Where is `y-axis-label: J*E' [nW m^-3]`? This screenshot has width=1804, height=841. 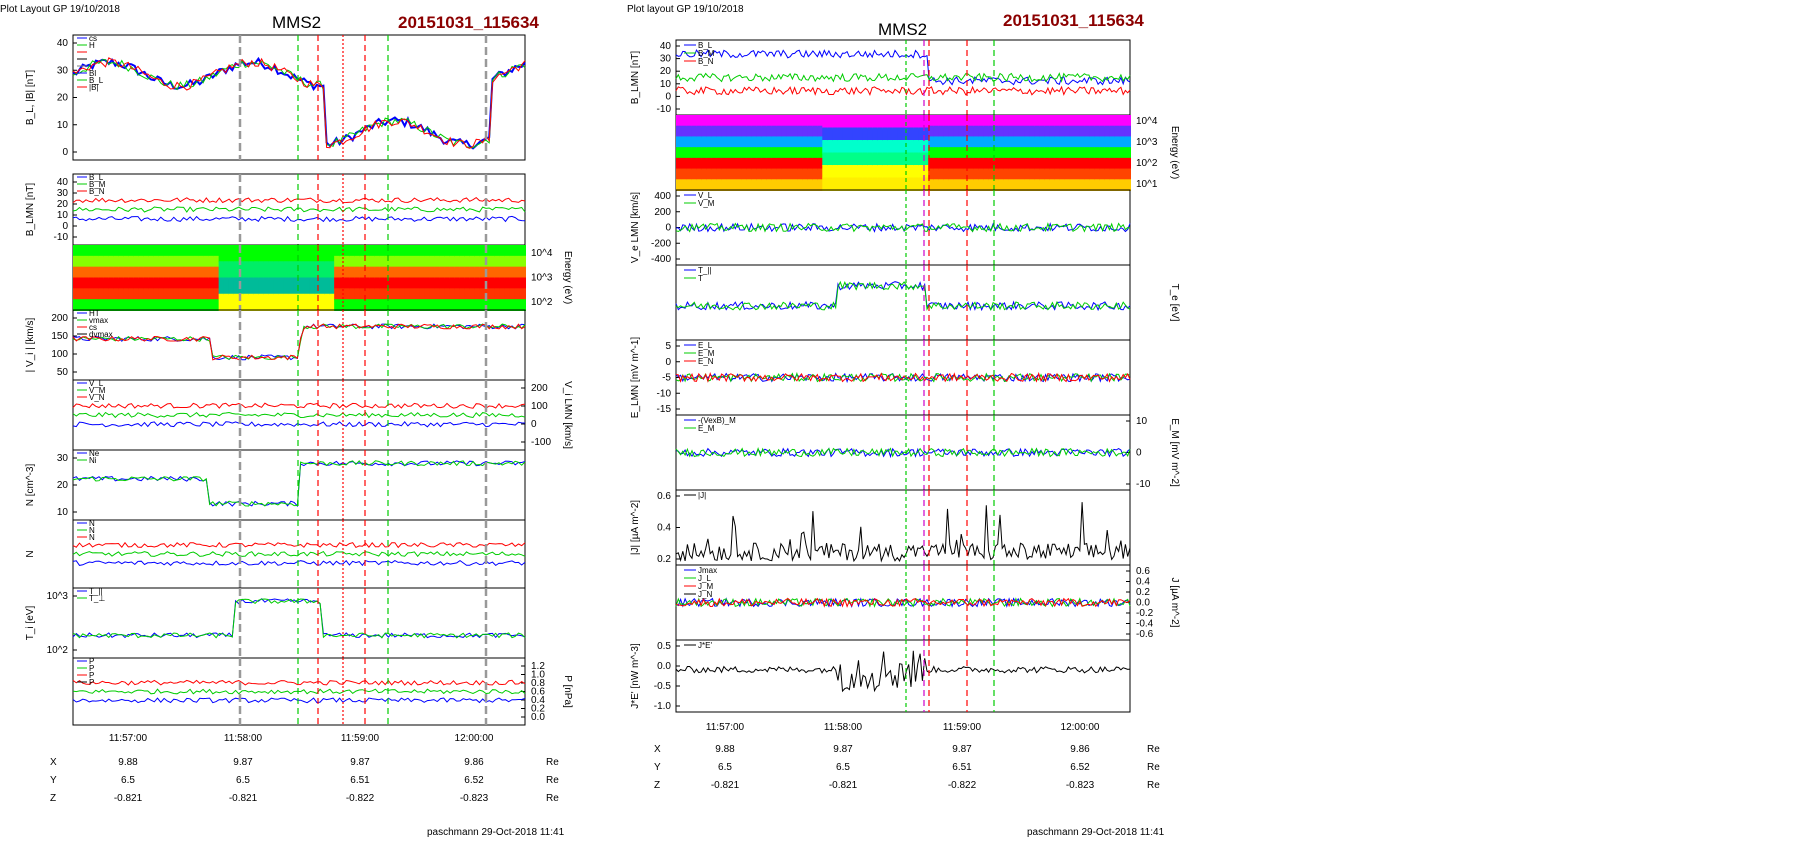 y-axis-label: J*E' [nW m^-3] is located at coordinates (635, 676).